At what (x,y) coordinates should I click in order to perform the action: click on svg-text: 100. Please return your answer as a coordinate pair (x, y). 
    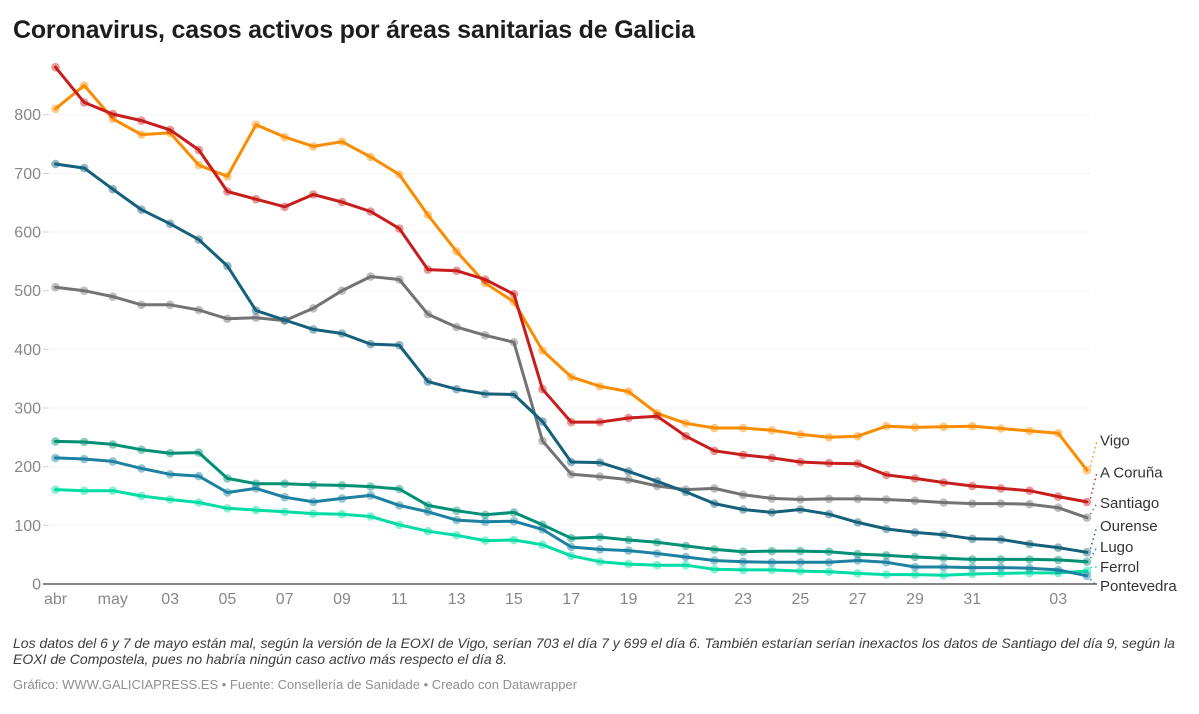
    Looking at the image, I should click on (27, 526).